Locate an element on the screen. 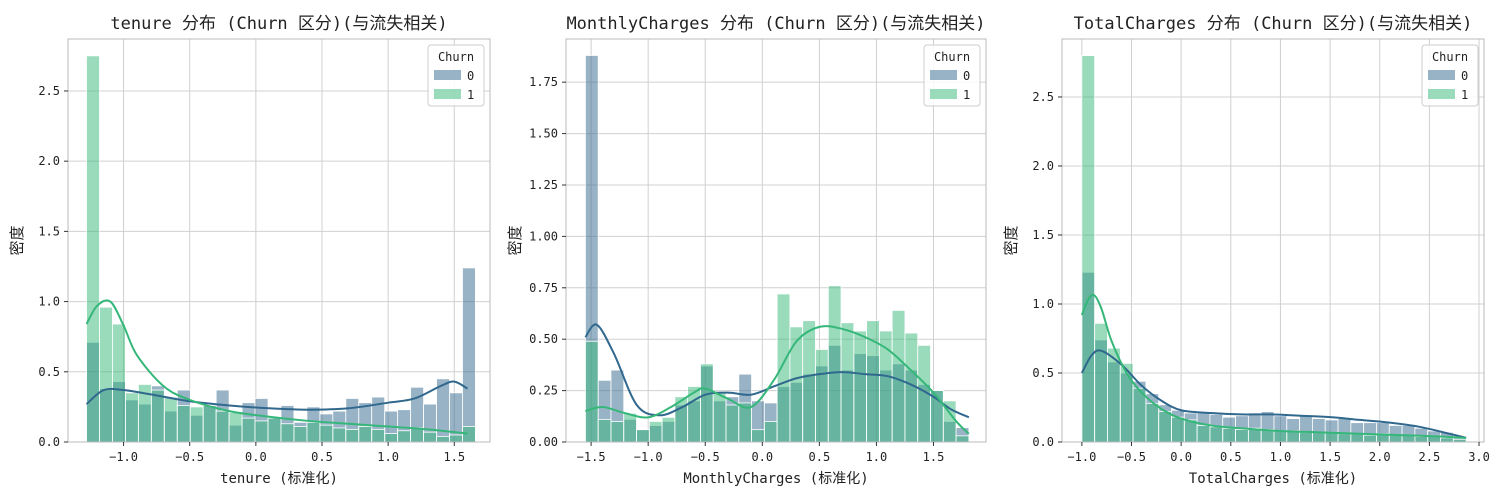  x-axis-label: MonthlyCharges (标准化) is located at coordinates (775, 479).